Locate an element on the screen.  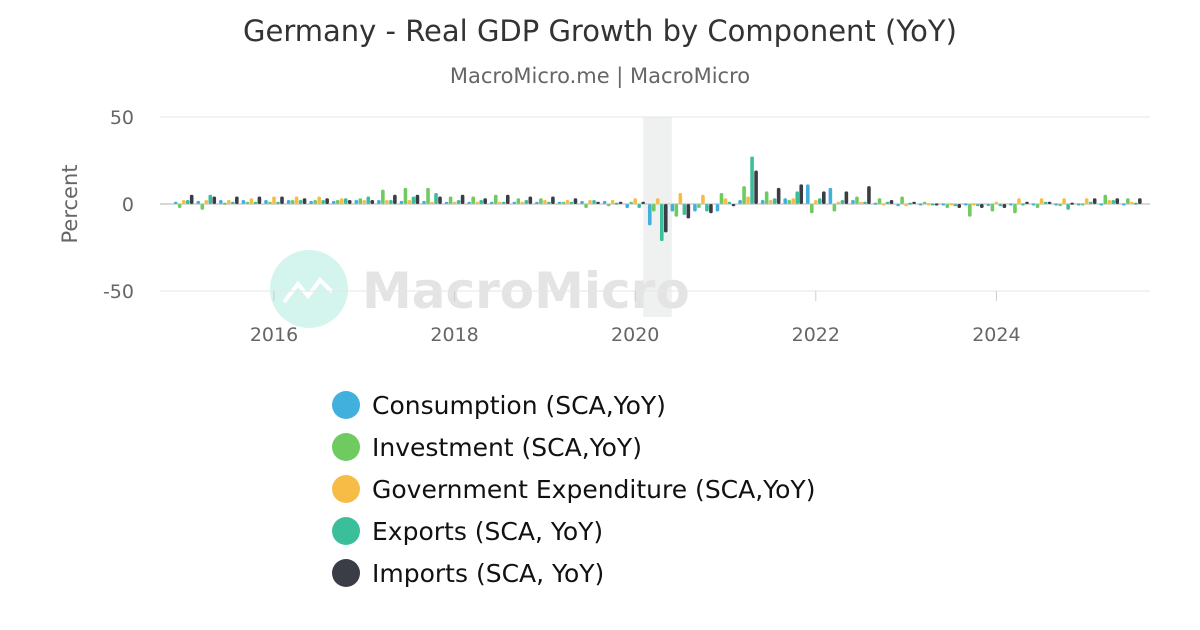
y-tick-label: -50 is located at coordinates (118, 292).